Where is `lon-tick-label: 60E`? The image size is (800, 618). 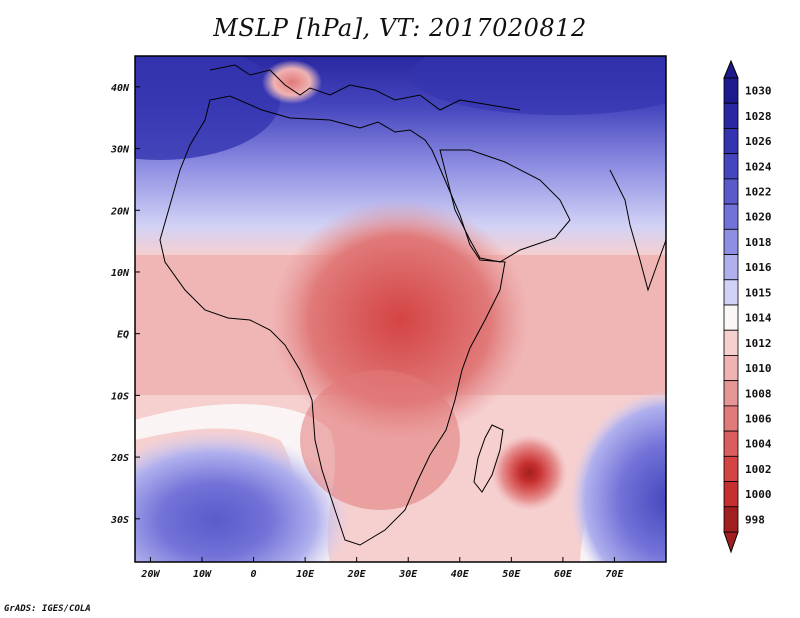
lon-tick-label: 60E is located at coordinates (563, 574).